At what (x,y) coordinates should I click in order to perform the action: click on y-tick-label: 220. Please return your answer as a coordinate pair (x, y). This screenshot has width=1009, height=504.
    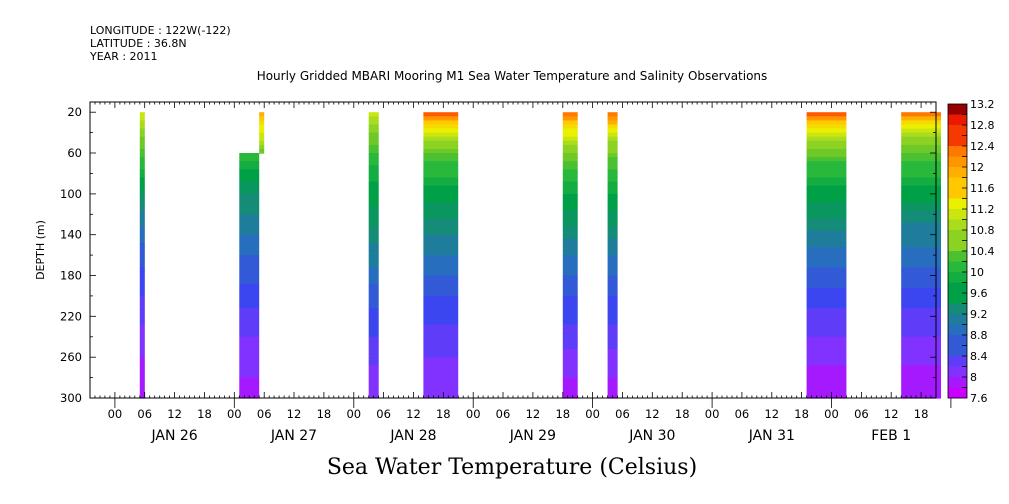
    Looking at the image, I should click on (71, 316).